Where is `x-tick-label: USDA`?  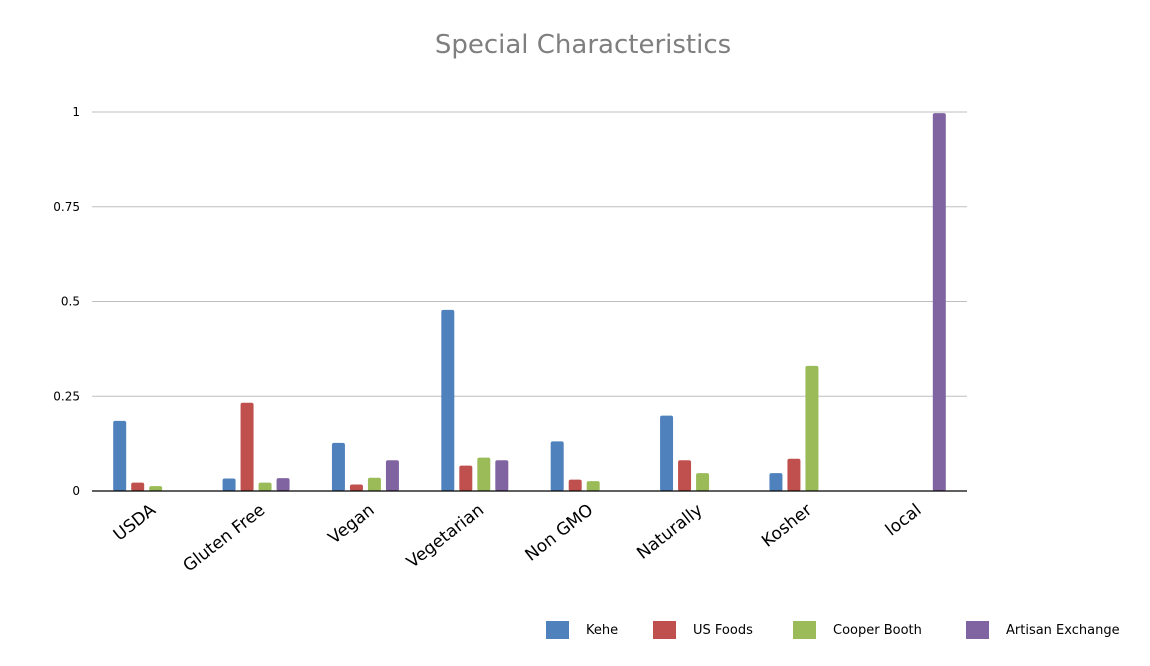
x-tick-label: USDA is located at coordinates (135, 522).